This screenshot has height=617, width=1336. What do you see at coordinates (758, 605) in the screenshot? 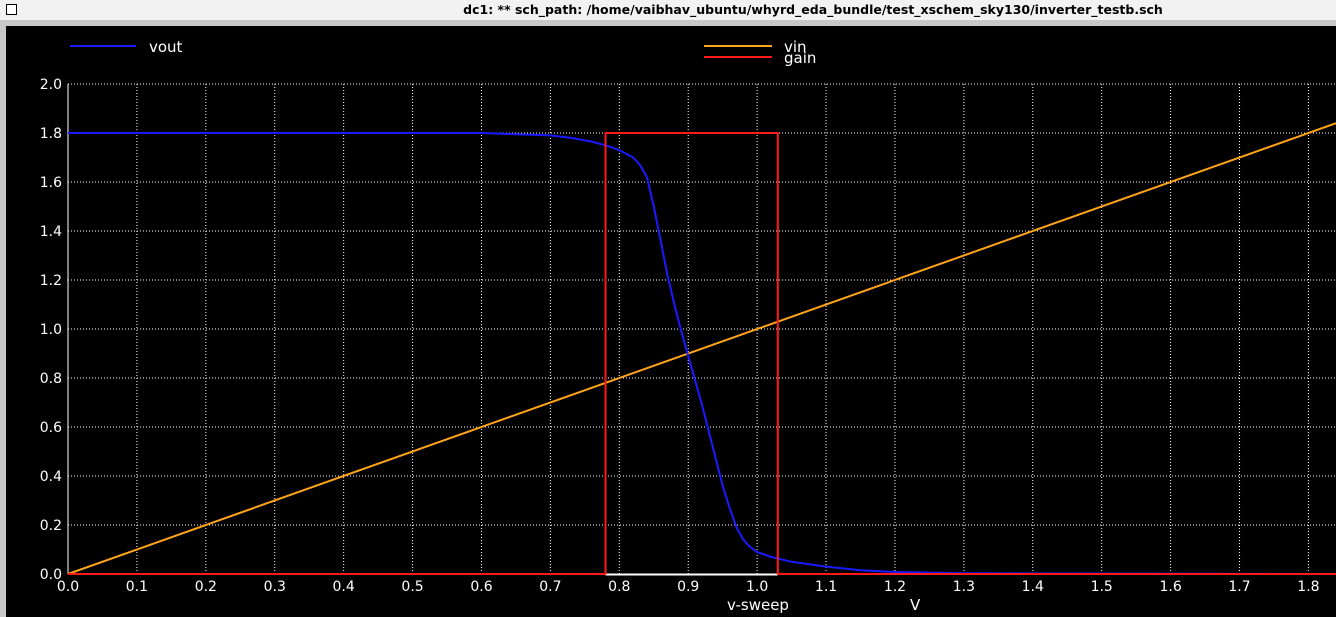
I see `x-axis-label: v-sweep` at bounding box center [758, 605].